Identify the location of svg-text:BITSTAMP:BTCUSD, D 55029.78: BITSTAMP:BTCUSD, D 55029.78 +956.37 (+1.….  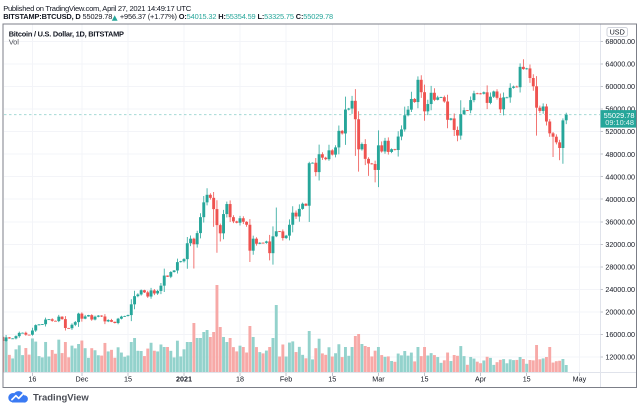
(168, 16).